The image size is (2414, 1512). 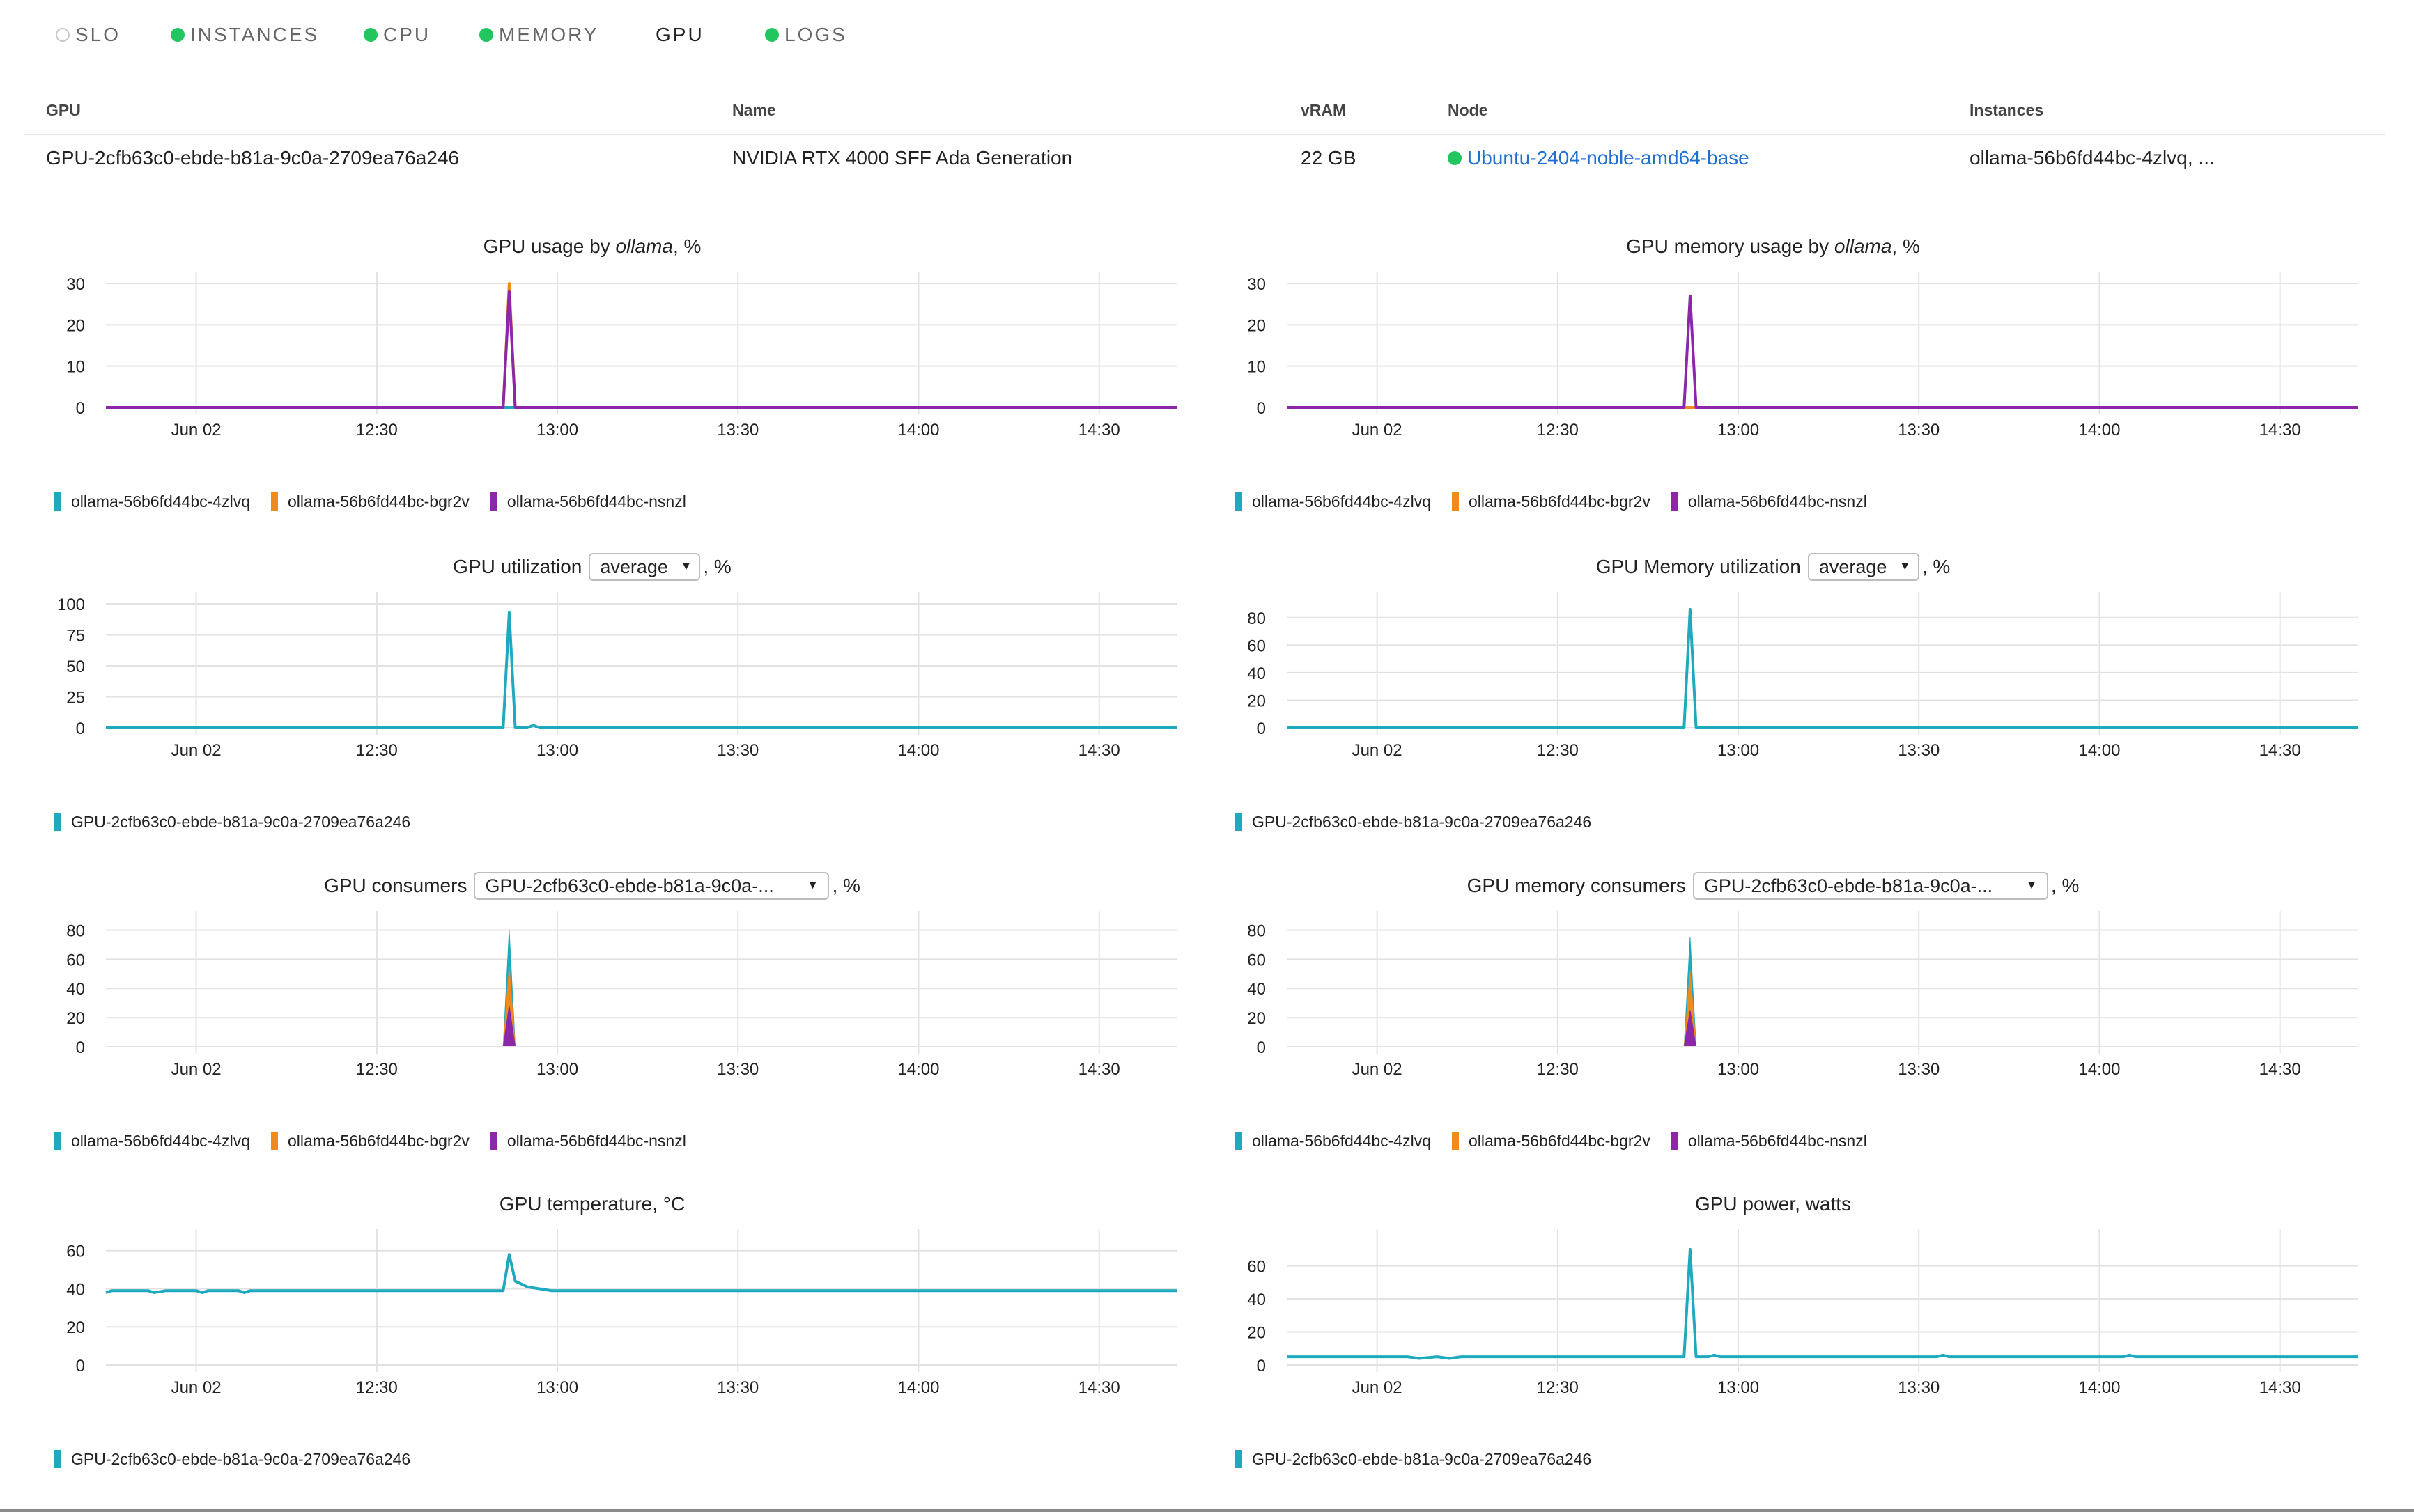 What do you see at coordinates (1608, 158) in the screenshot?
I see `node-link: Ubuntu-2404-noble-amd64-base` at bounding box center [1608, 158].